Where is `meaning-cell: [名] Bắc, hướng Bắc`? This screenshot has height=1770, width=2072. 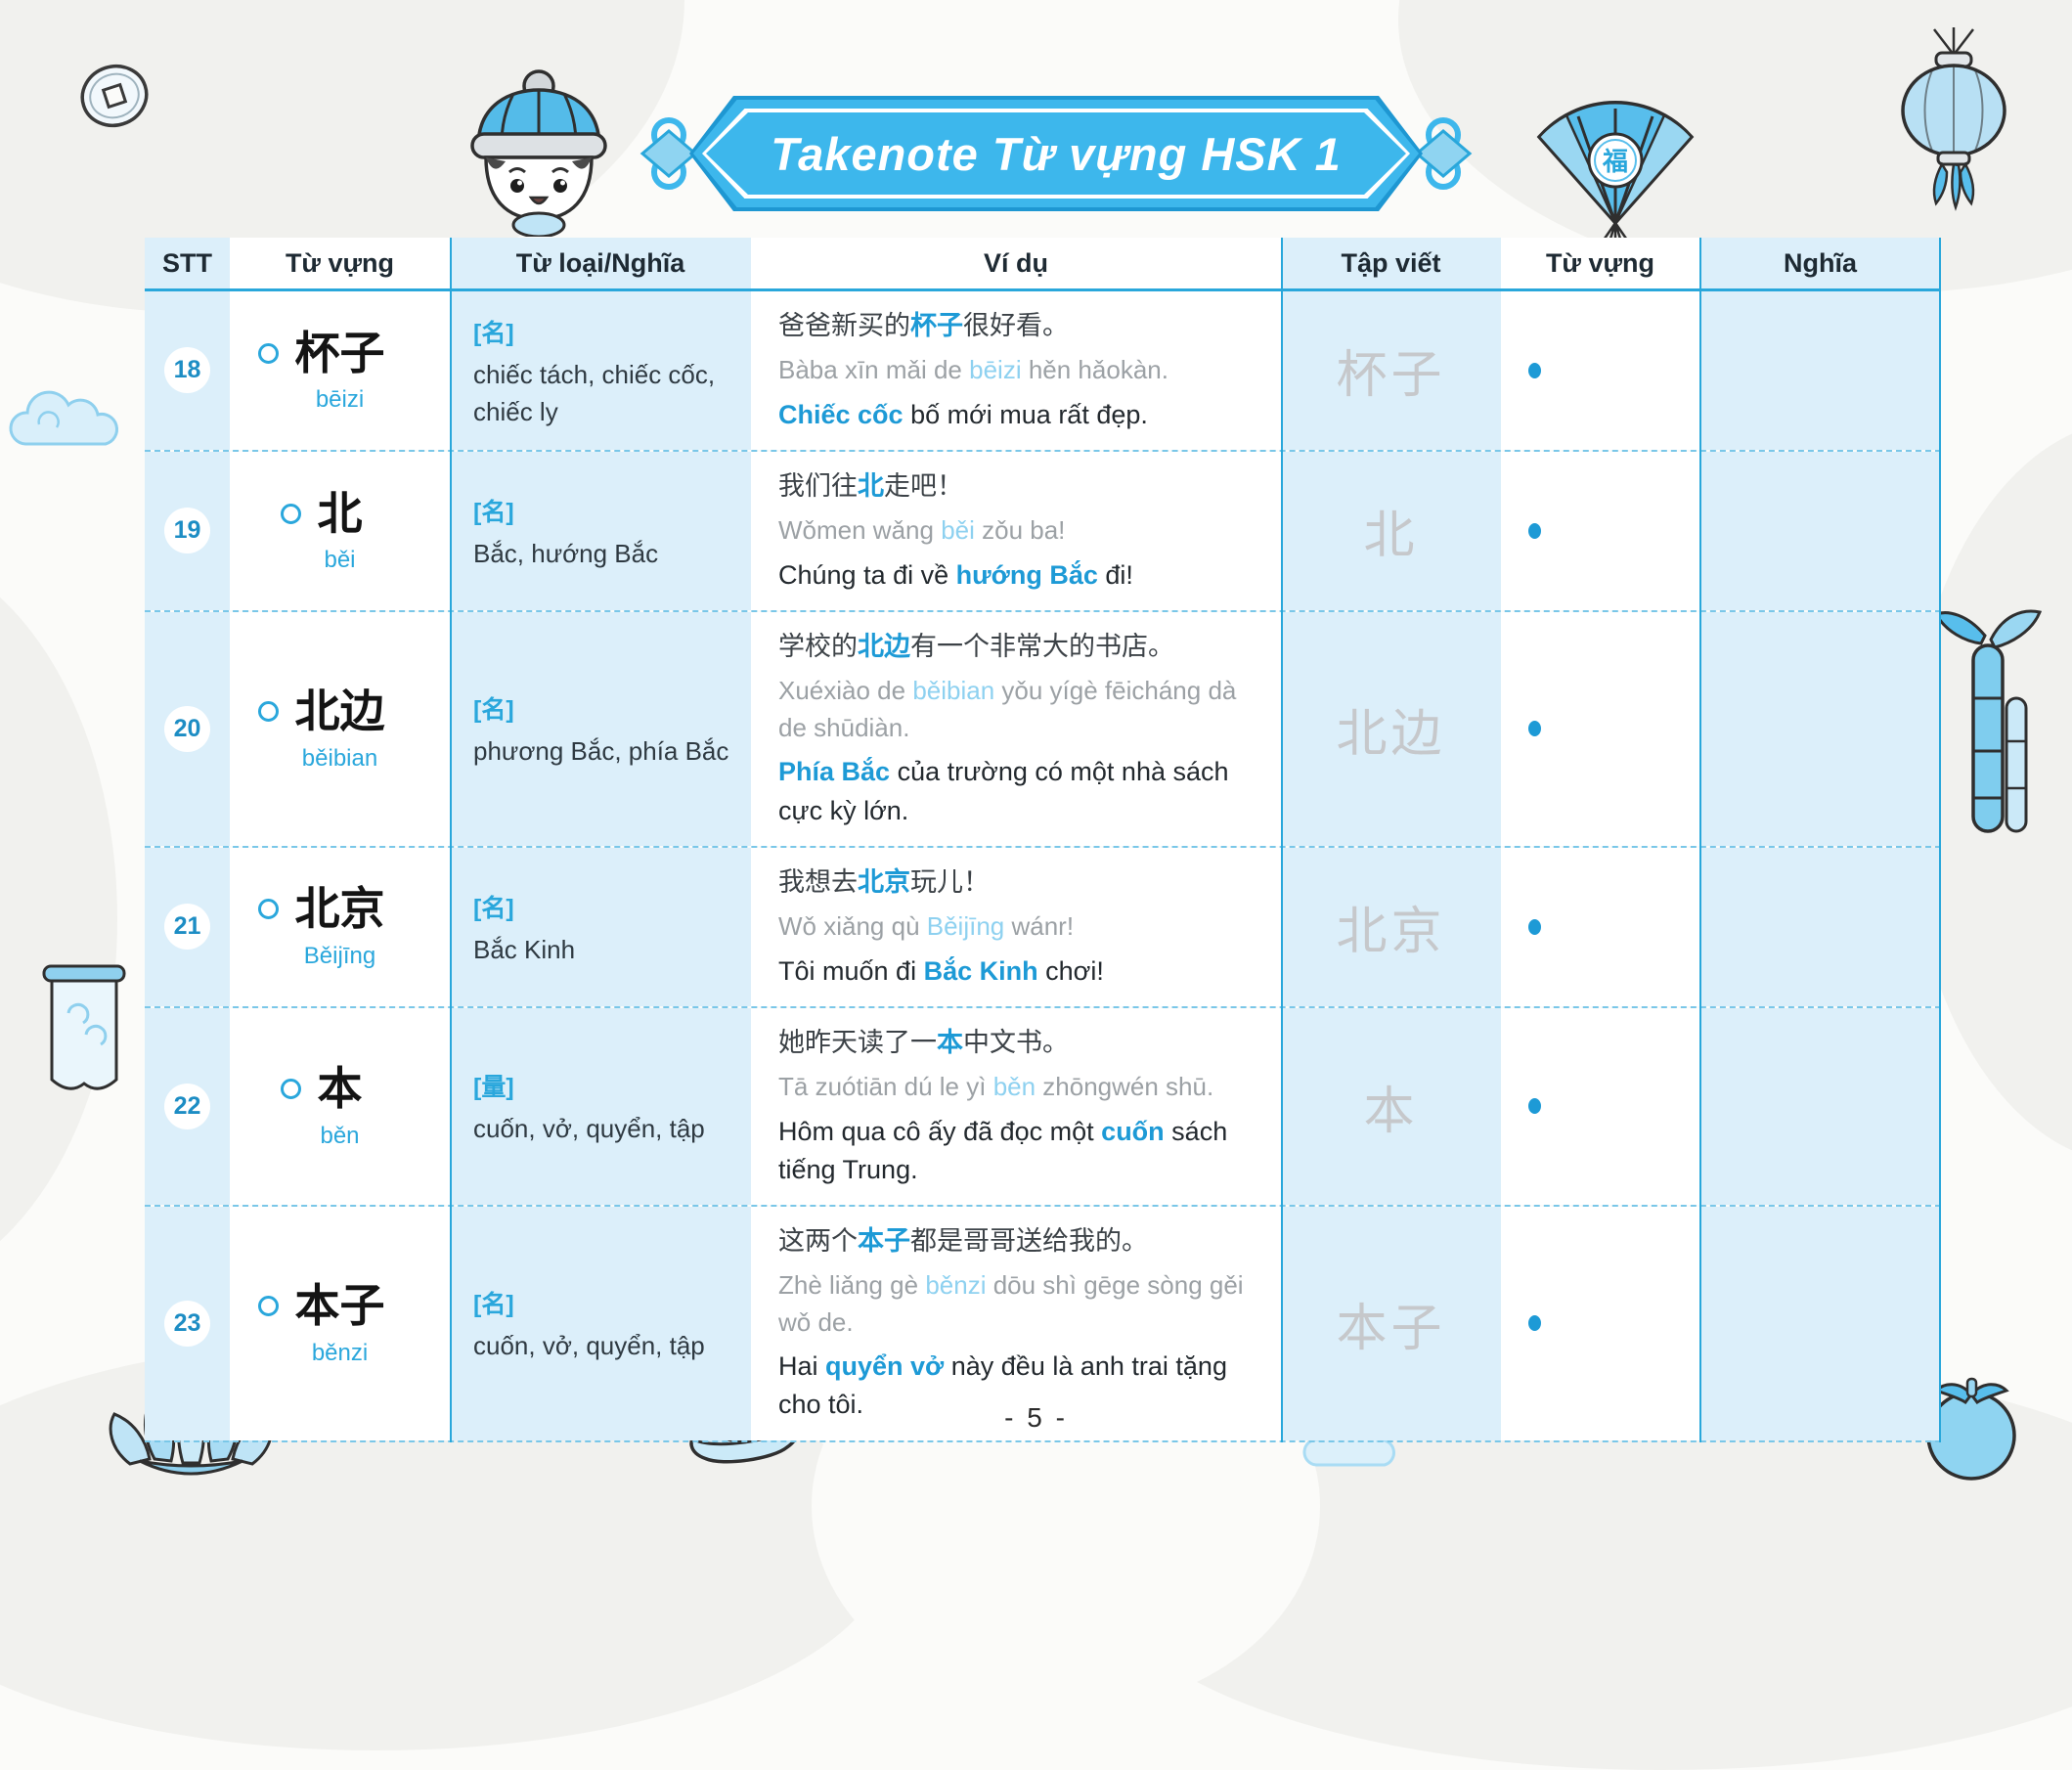
meaning-cell: [名] Bắc, hướng Bắc is located at coordinates (600, 530).